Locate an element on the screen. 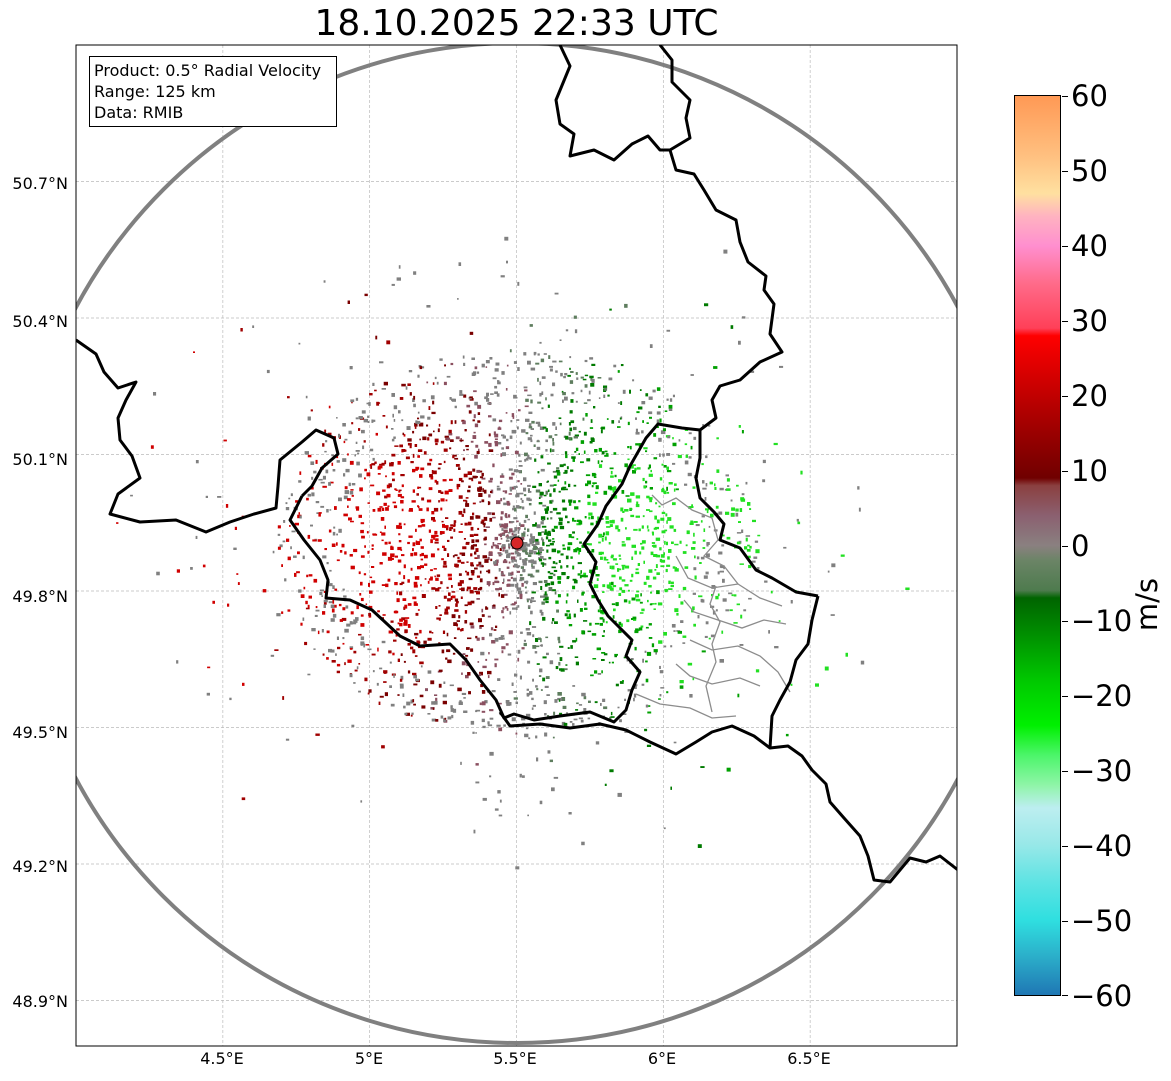  colorbar-tick-label: 20 is located at coordinates (1089, 396).